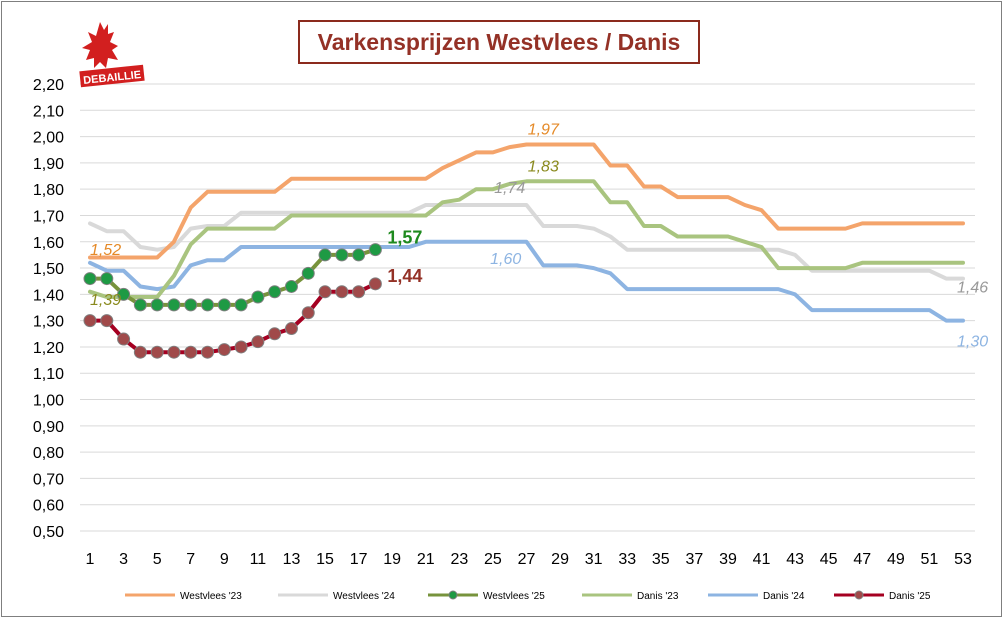  Describe the element at coordinates (48, 479) in the screenshot. I see `y-tick-label: 0,70` at that location.